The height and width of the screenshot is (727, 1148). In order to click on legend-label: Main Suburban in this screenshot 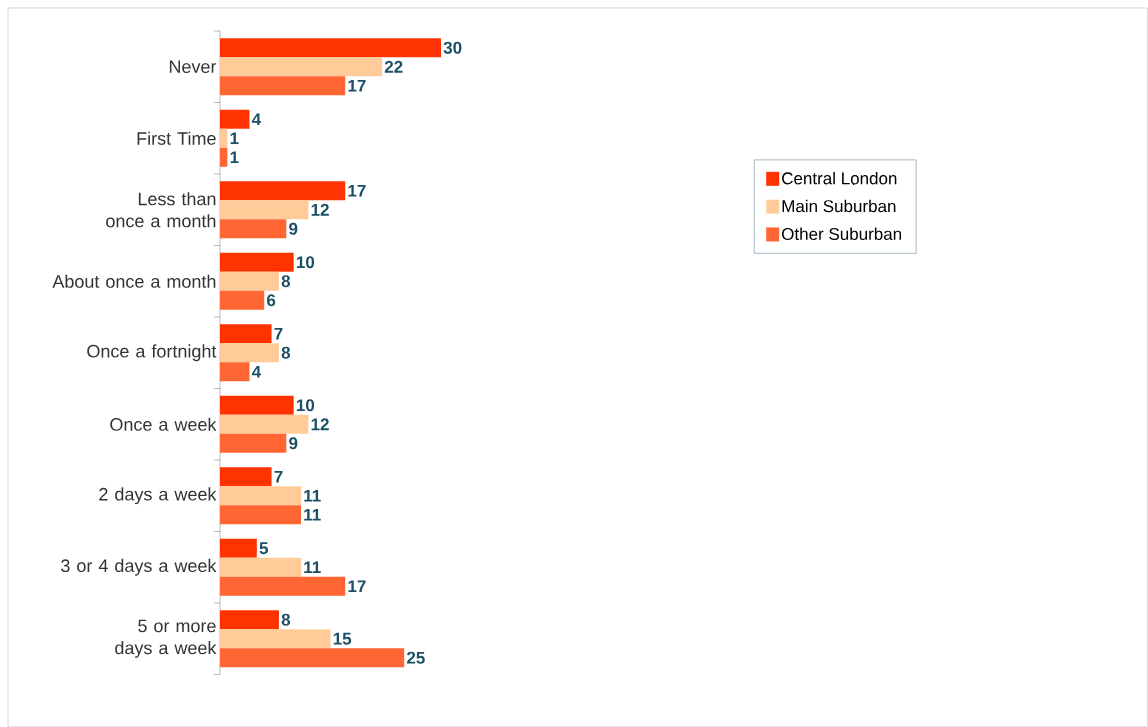, I will do `click(839, 206)`.